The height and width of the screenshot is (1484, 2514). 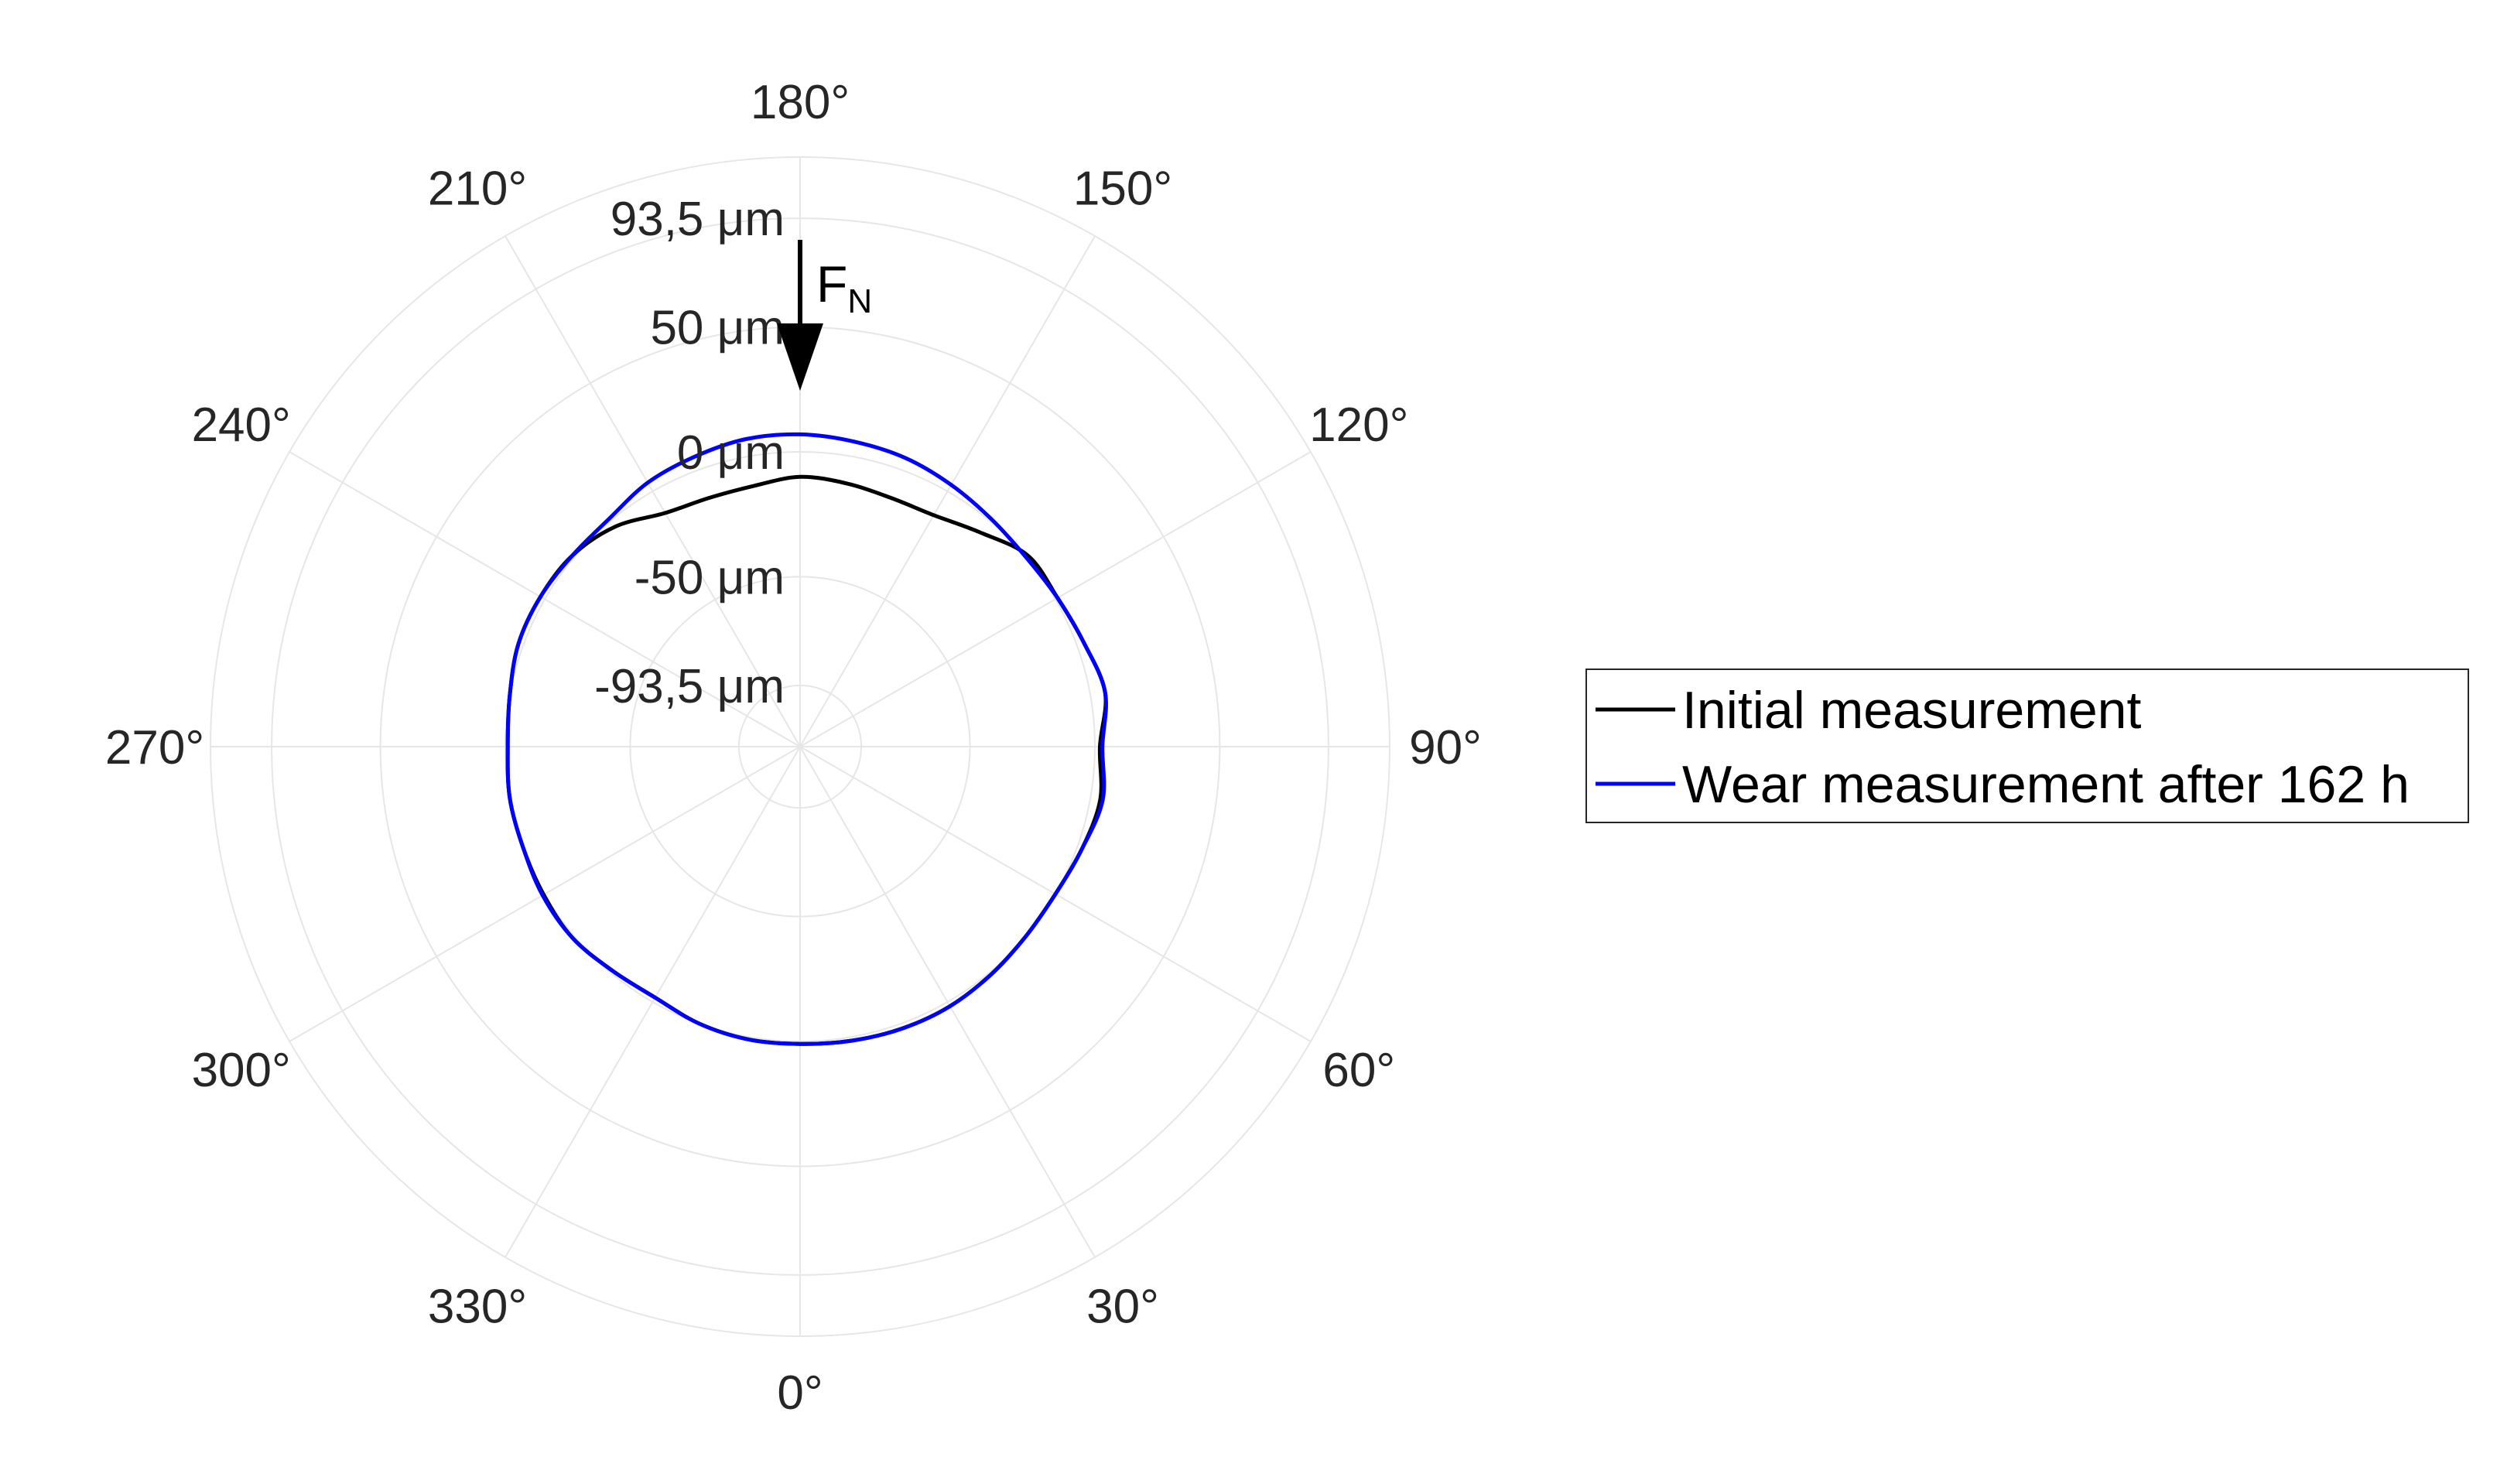 I want to click on radial-tick-label: 50 μm, so click(x=718, y=328).